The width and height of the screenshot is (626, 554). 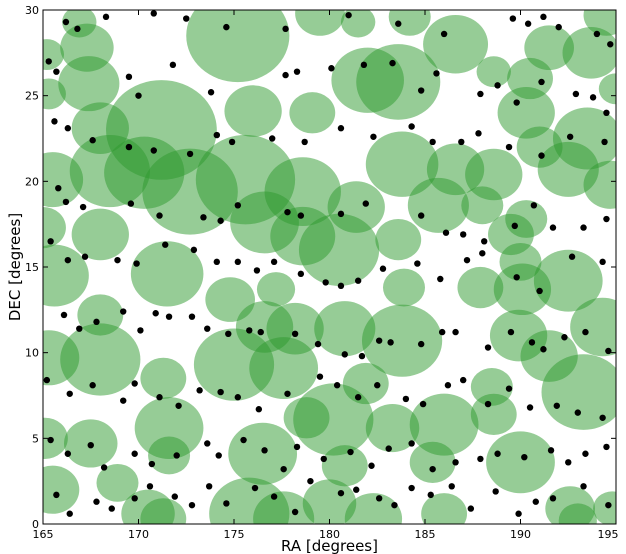 What do you see at coordinates (32, 96) in the screenshot?
I see `y-tick-label: 25` at bounding box center [32, 96].